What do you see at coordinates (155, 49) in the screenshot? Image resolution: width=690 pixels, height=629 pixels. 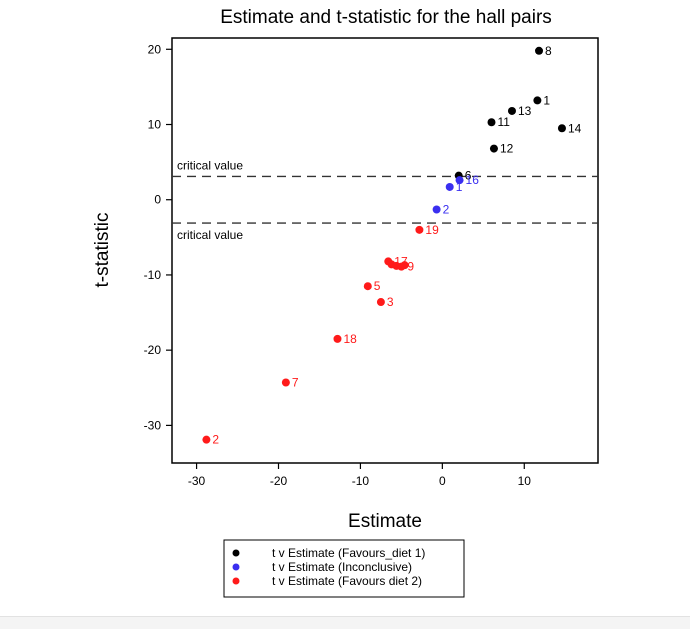 I see `y-tick-label: 20` at bounding box center [155, 49].